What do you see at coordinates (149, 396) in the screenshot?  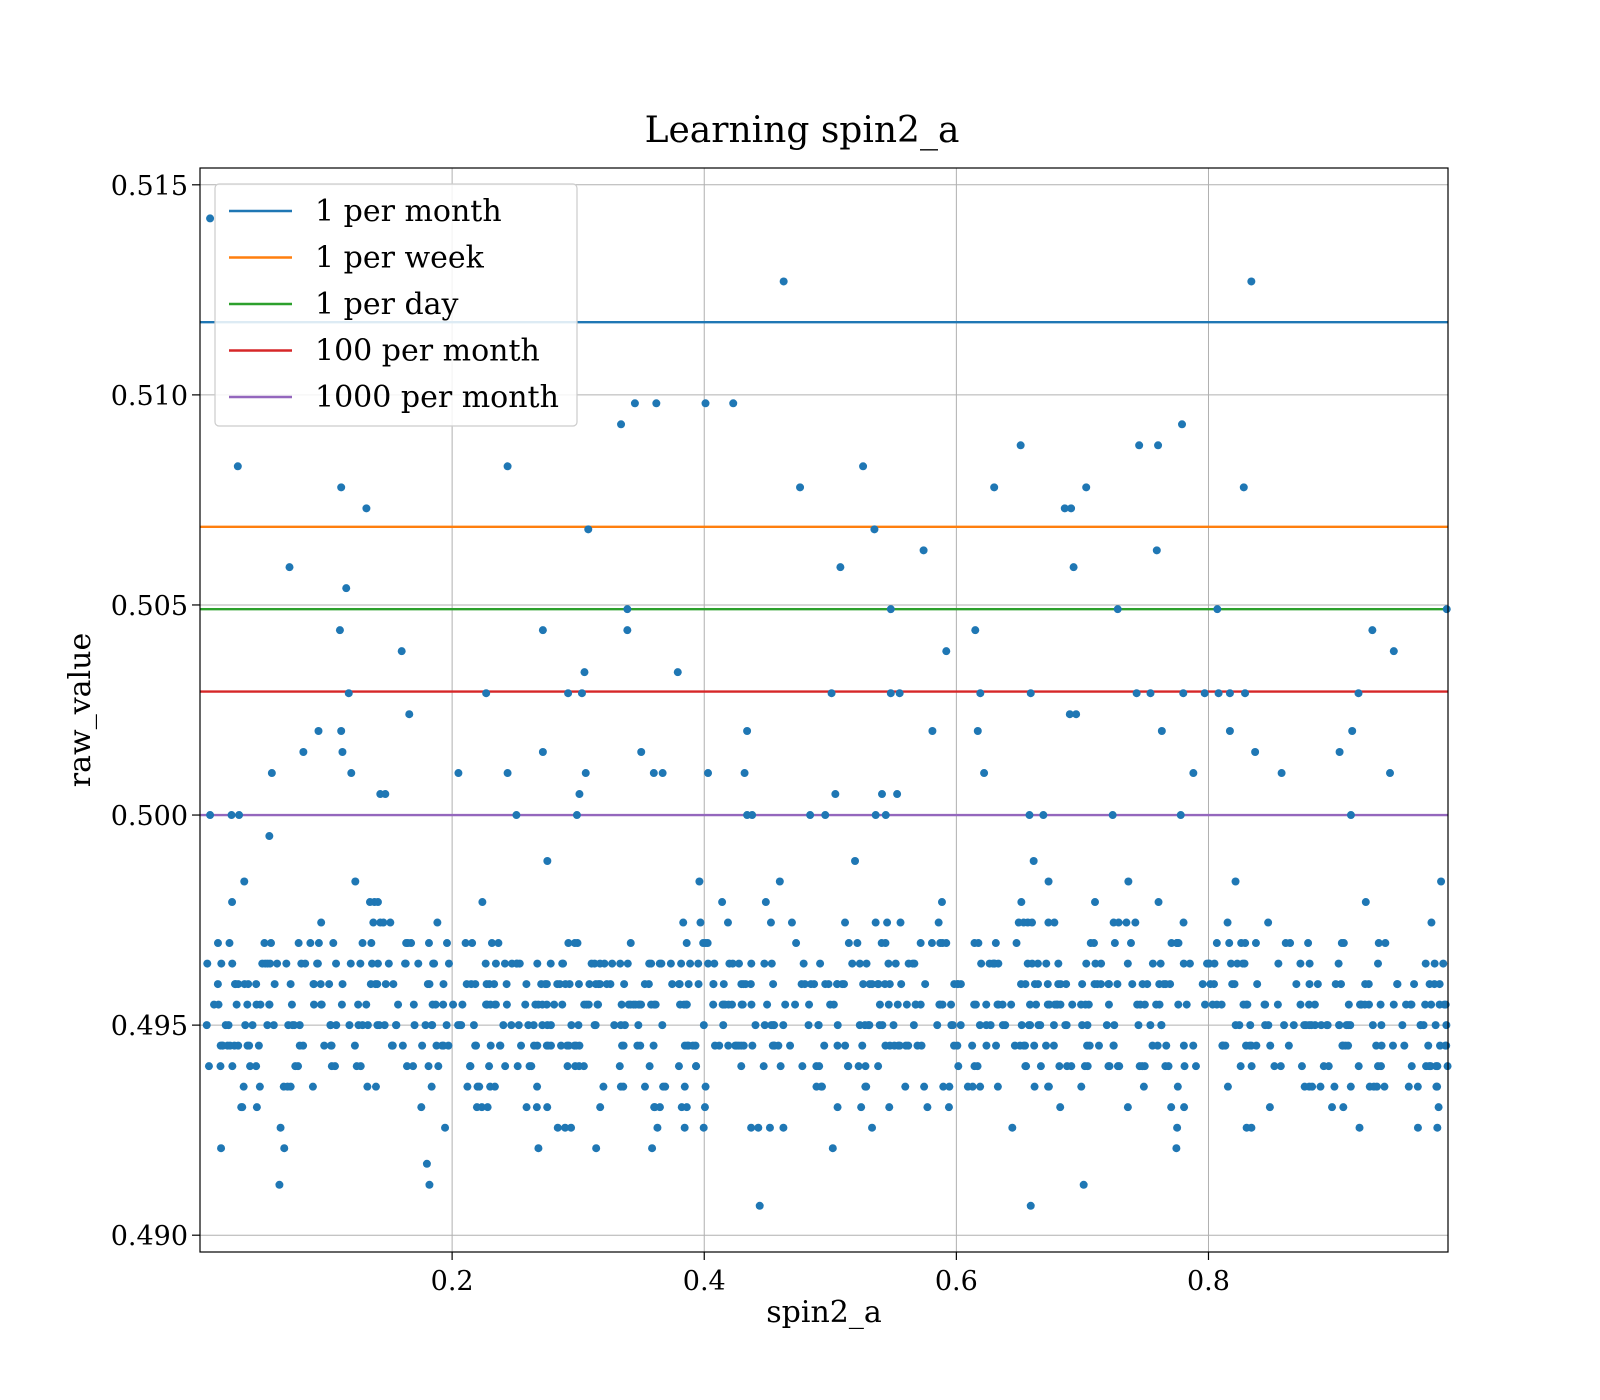 I see `y-tick-label: 0.510` at bounding box center [149, 396].